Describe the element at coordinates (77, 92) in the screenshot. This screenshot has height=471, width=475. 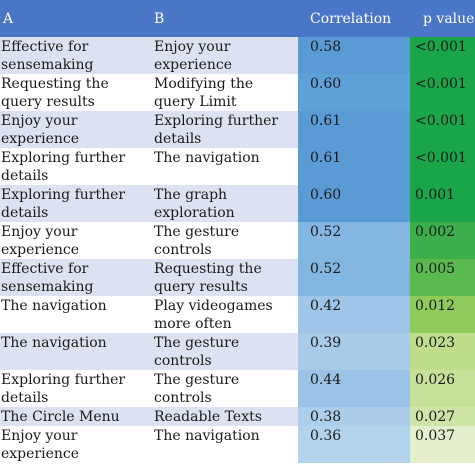
I see `cell-a: Requesting the query results` at that location.